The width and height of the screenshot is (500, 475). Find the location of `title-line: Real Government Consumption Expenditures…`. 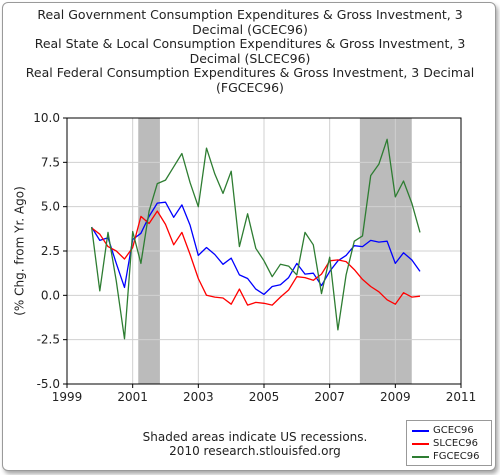

title-line: Real Government Consumption Expenditures… is located at coordinates (250, 14).